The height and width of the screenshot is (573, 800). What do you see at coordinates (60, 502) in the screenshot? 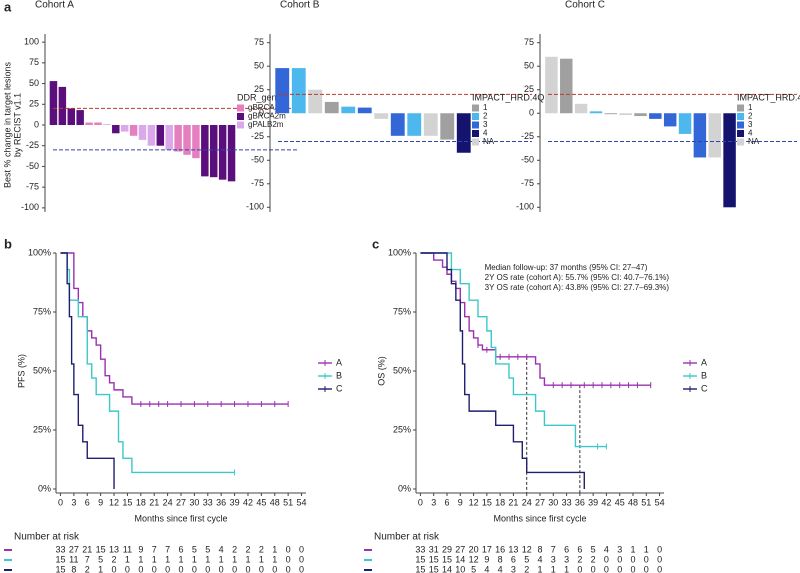
I see `x-tick-label: 0` at bounding box center [60, 502].